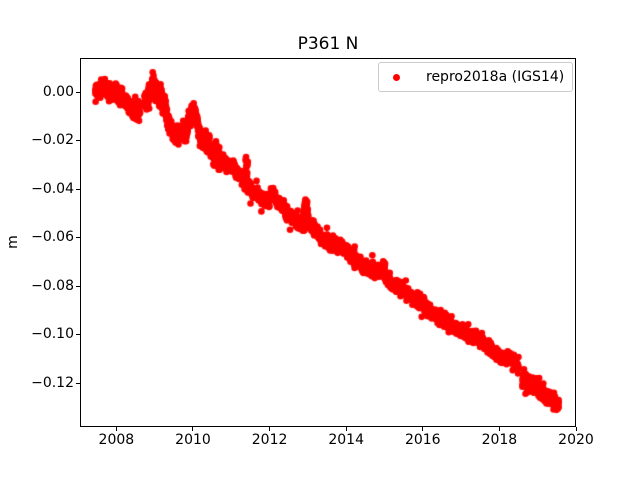 The image size is (640, 480). Describe the element at coordinates (499, 440) in the screenshot. I see `x-tick-label: 2018` at that location.